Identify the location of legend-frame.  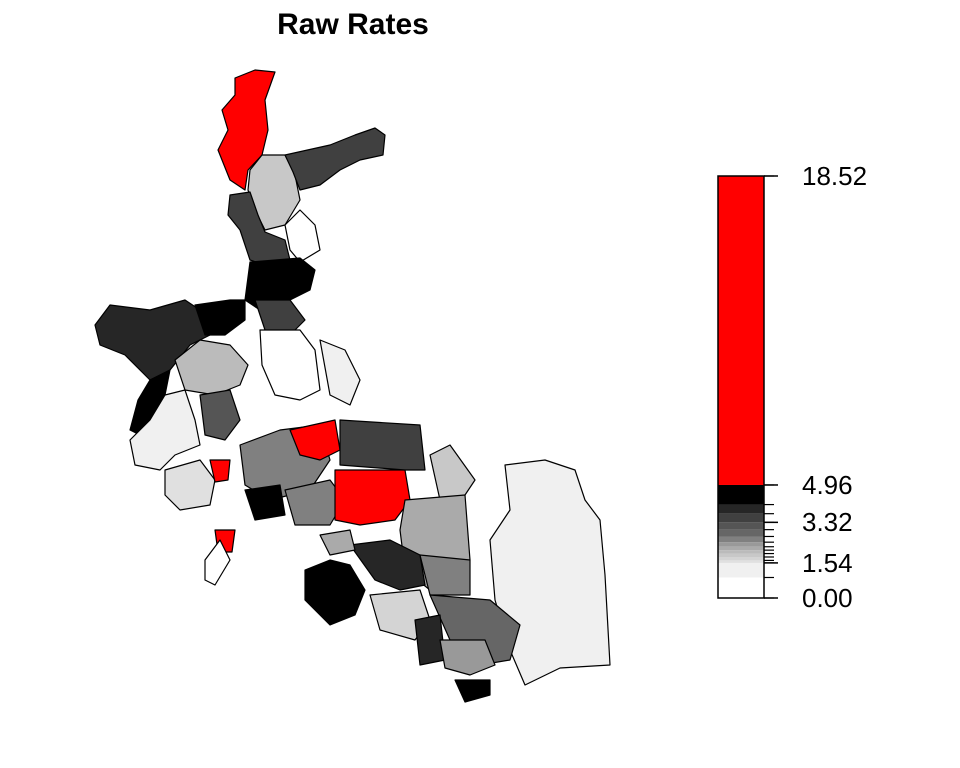
(741, 387).